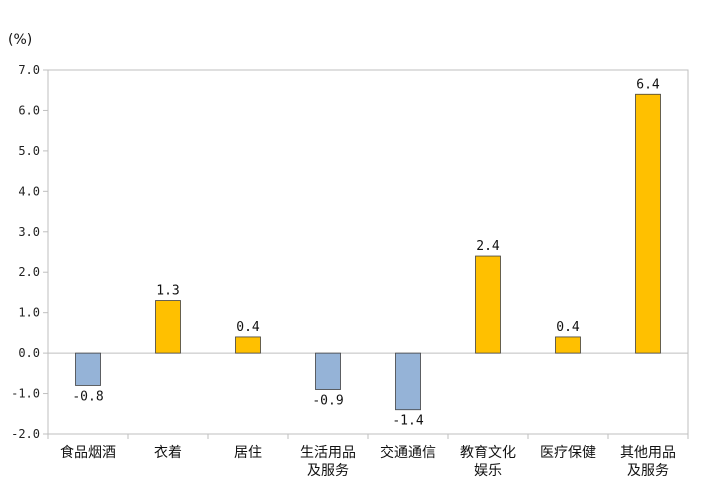 This screenshot has width=714, height=502. I want to click on category-label: 居住, so click(248, 453).